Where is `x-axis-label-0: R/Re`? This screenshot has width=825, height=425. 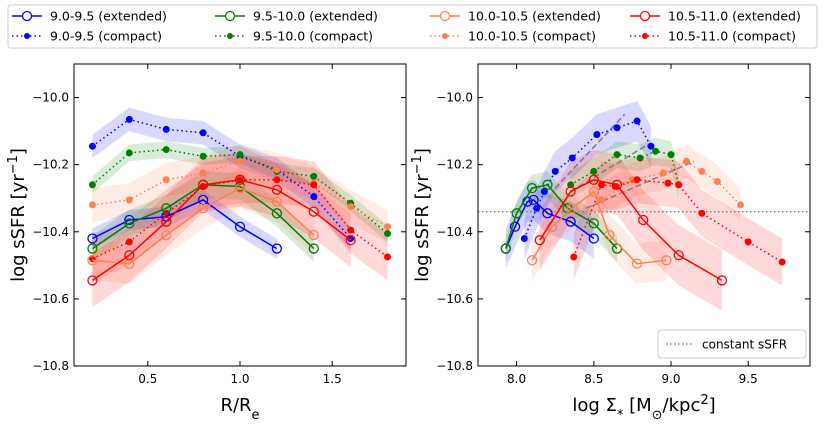
x-axis-label-0: R/Re is located at coordinates (239, 409).